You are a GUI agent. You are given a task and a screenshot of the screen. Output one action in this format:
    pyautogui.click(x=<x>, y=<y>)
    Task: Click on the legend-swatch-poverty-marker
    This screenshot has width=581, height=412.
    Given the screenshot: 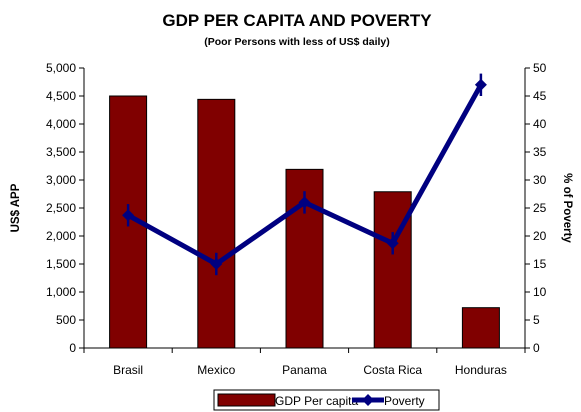 What is the action you would take?
    pyautogui.click(x=368, y=400)
    